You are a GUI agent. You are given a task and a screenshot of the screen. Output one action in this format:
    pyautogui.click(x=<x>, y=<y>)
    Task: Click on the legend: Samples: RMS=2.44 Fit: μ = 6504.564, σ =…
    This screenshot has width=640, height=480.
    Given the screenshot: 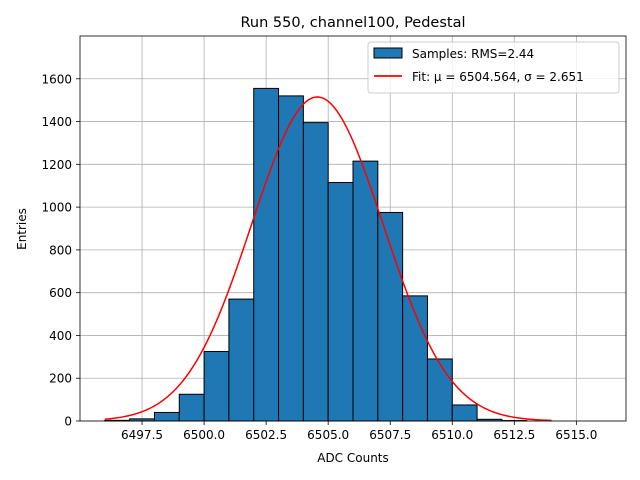 What is the action you would take?
    pyautogui.click(x=493, y=67)
    